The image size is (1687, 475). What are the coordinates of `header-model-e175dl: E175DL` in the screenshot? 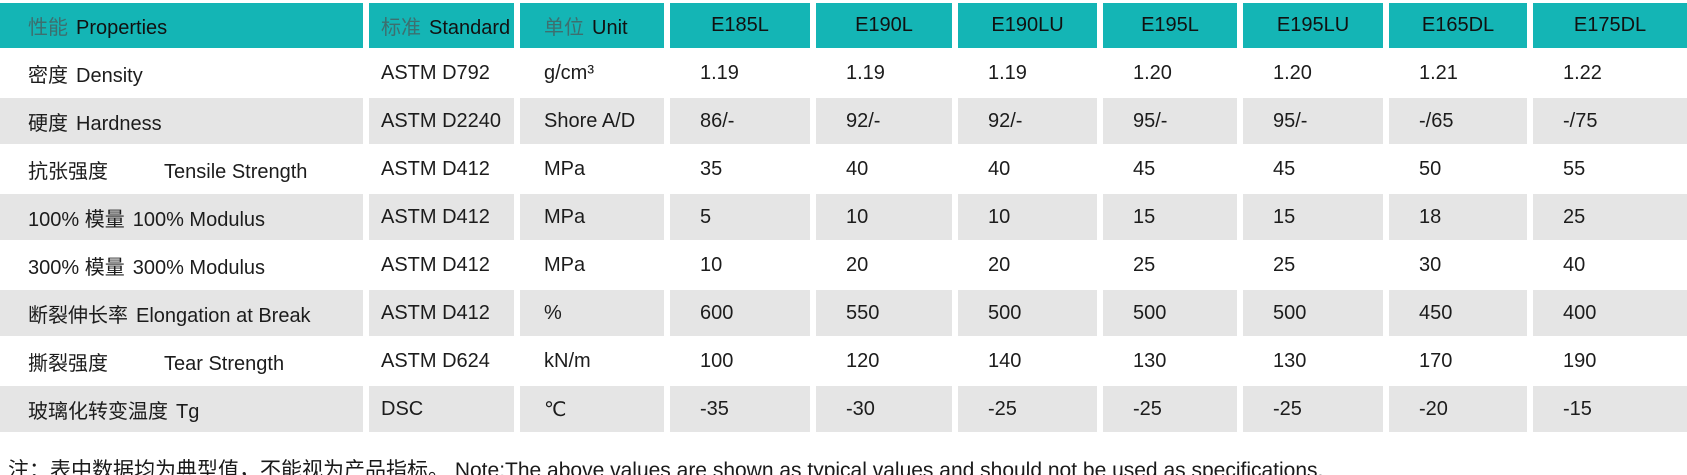 It's located at (1607, 26).